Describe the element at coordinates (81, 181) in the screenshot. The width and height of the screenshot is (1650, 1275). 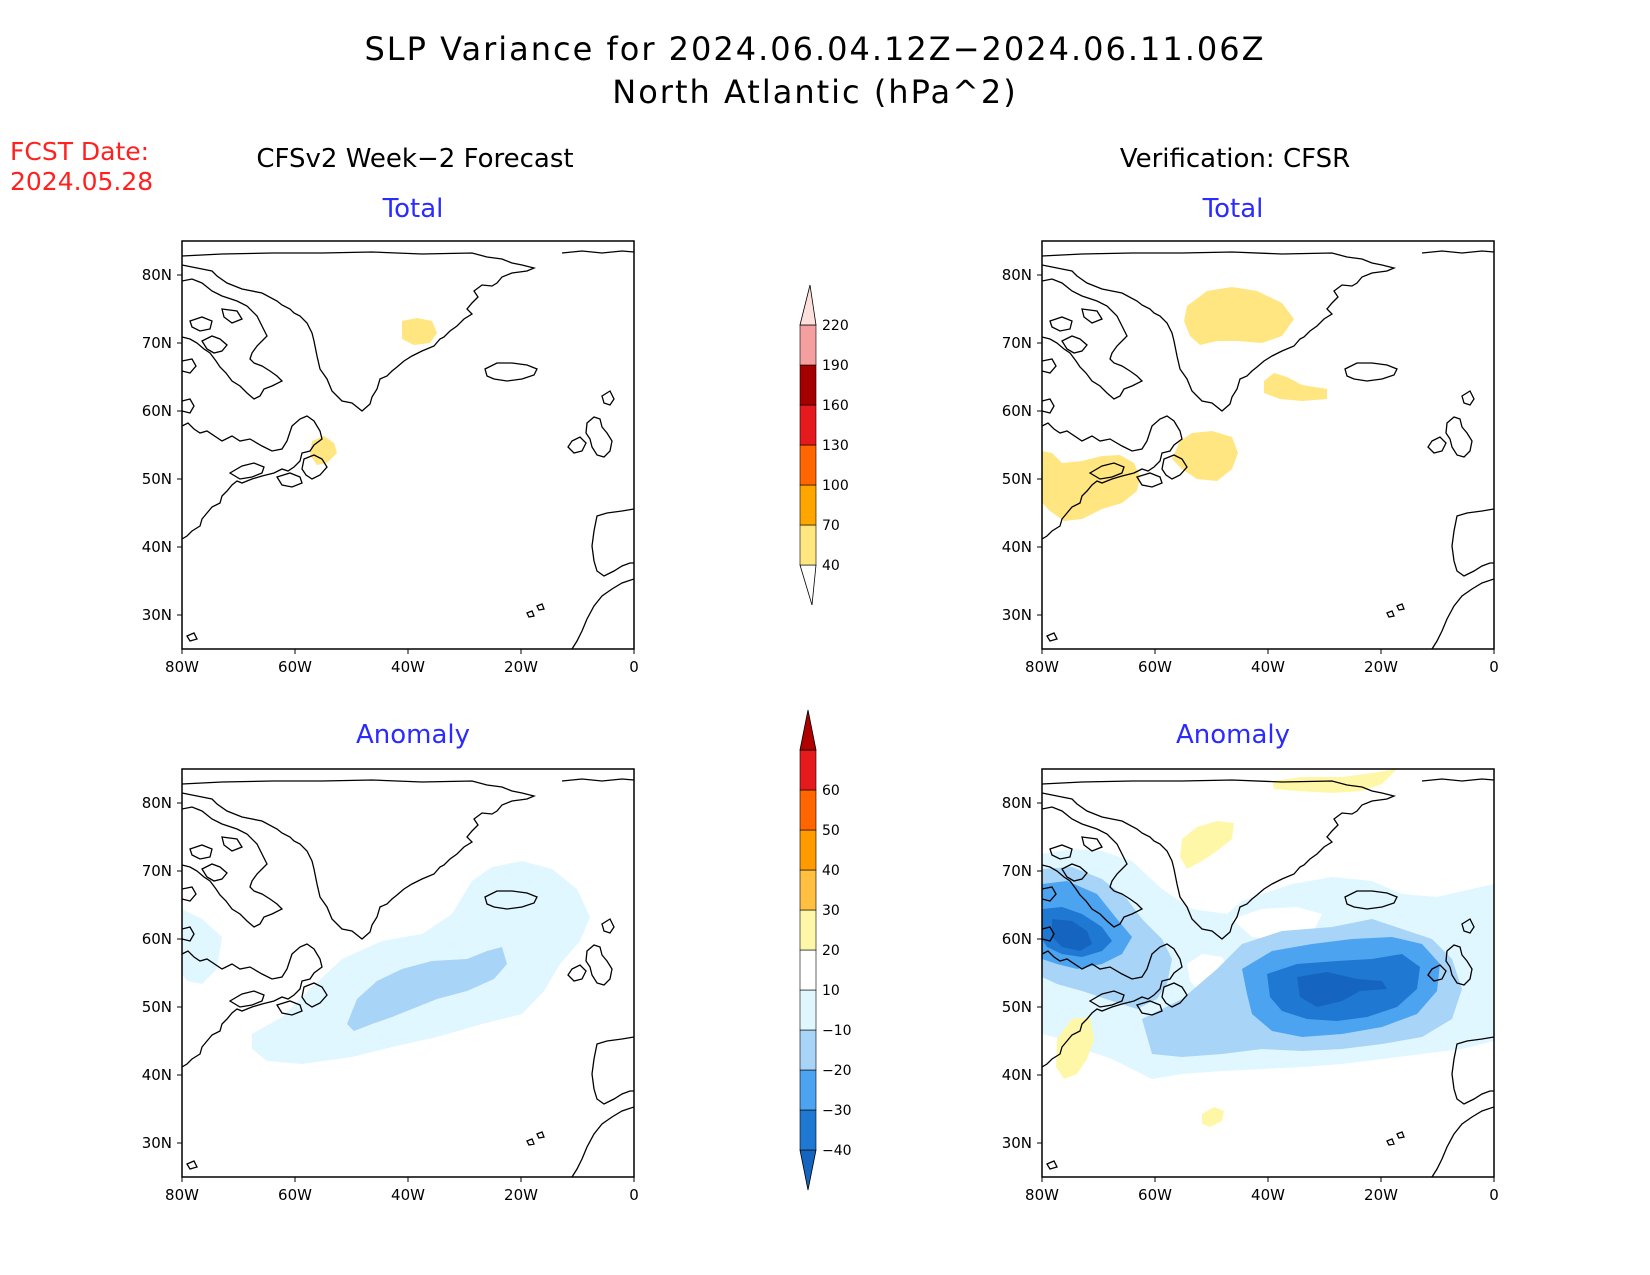
I see `fcst-date-value: 2024.05.28` at that location.